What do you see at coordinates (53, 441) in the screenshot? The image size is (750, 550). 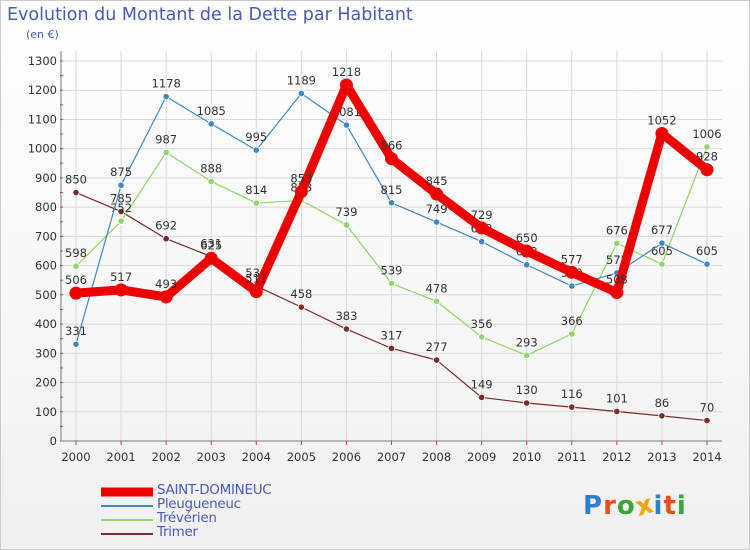 I see `y-tick-label: 0` at bounding box center [53, 441].